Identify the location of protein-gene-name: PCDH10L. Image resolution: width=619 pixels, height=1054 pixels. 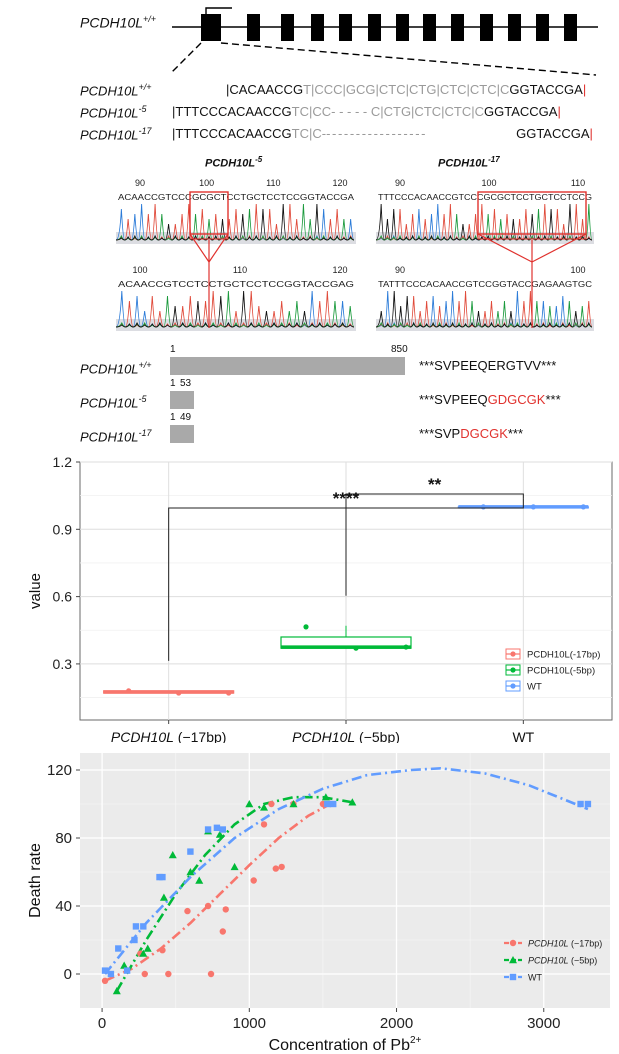
(109, 403).